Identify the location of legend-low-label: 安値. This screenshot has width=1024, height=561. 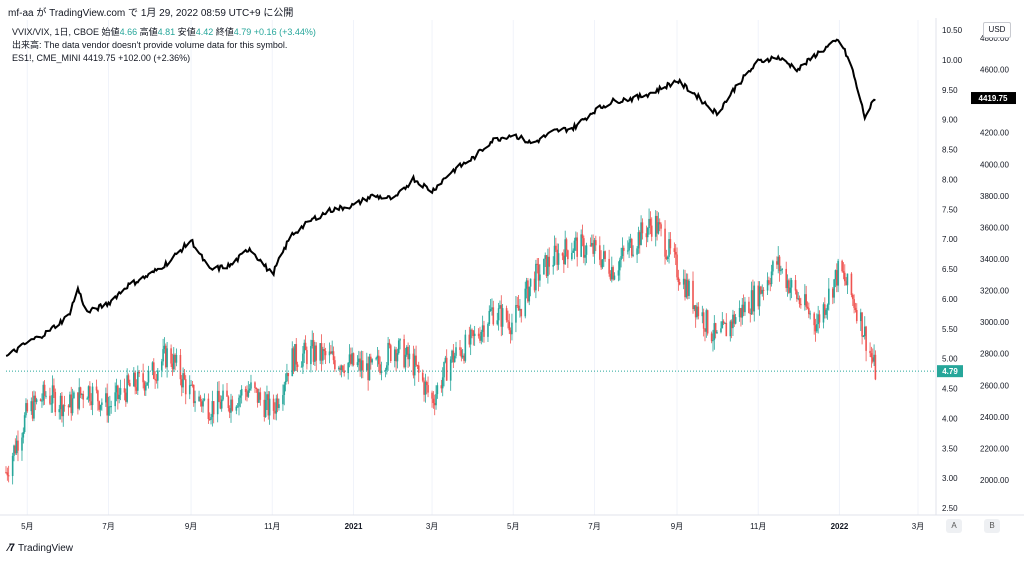
(186, 32).